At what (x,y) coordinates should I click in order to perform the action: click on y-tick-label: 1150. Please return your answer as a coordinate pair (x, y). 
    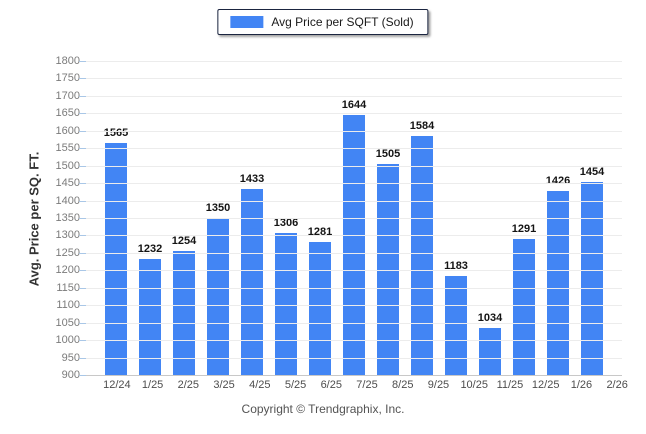
    Looking at the image, I should click on (68, 288).